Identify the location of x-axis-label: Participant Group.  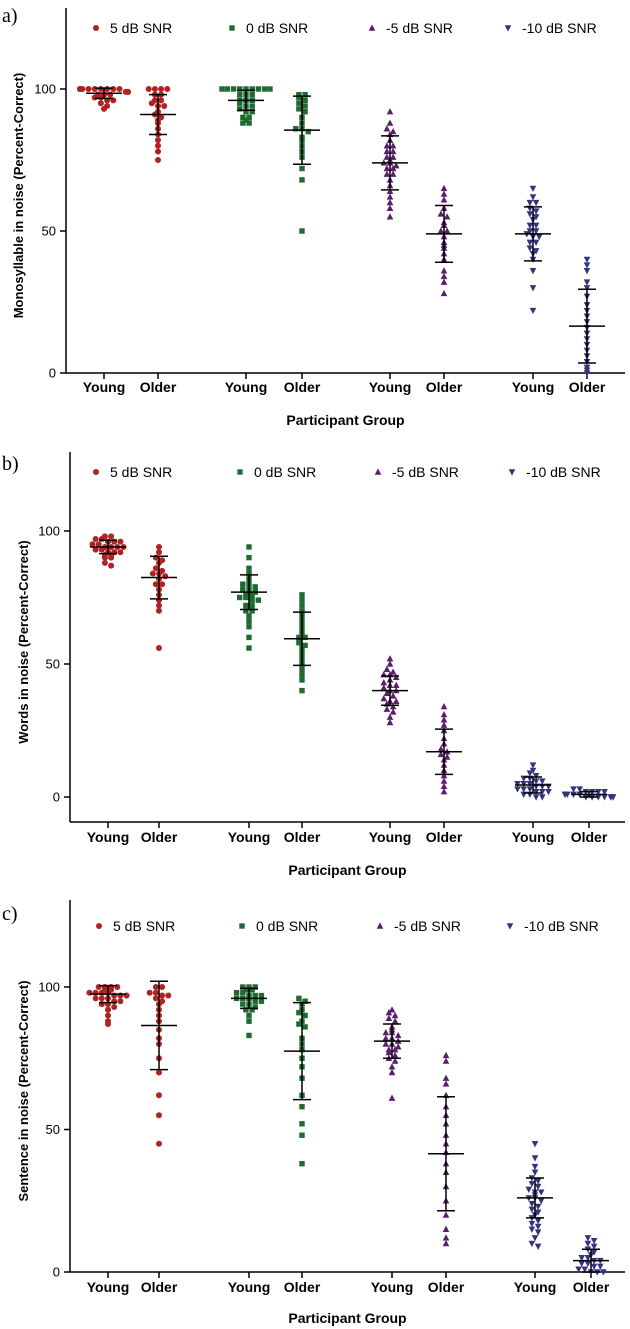
(347, 870).